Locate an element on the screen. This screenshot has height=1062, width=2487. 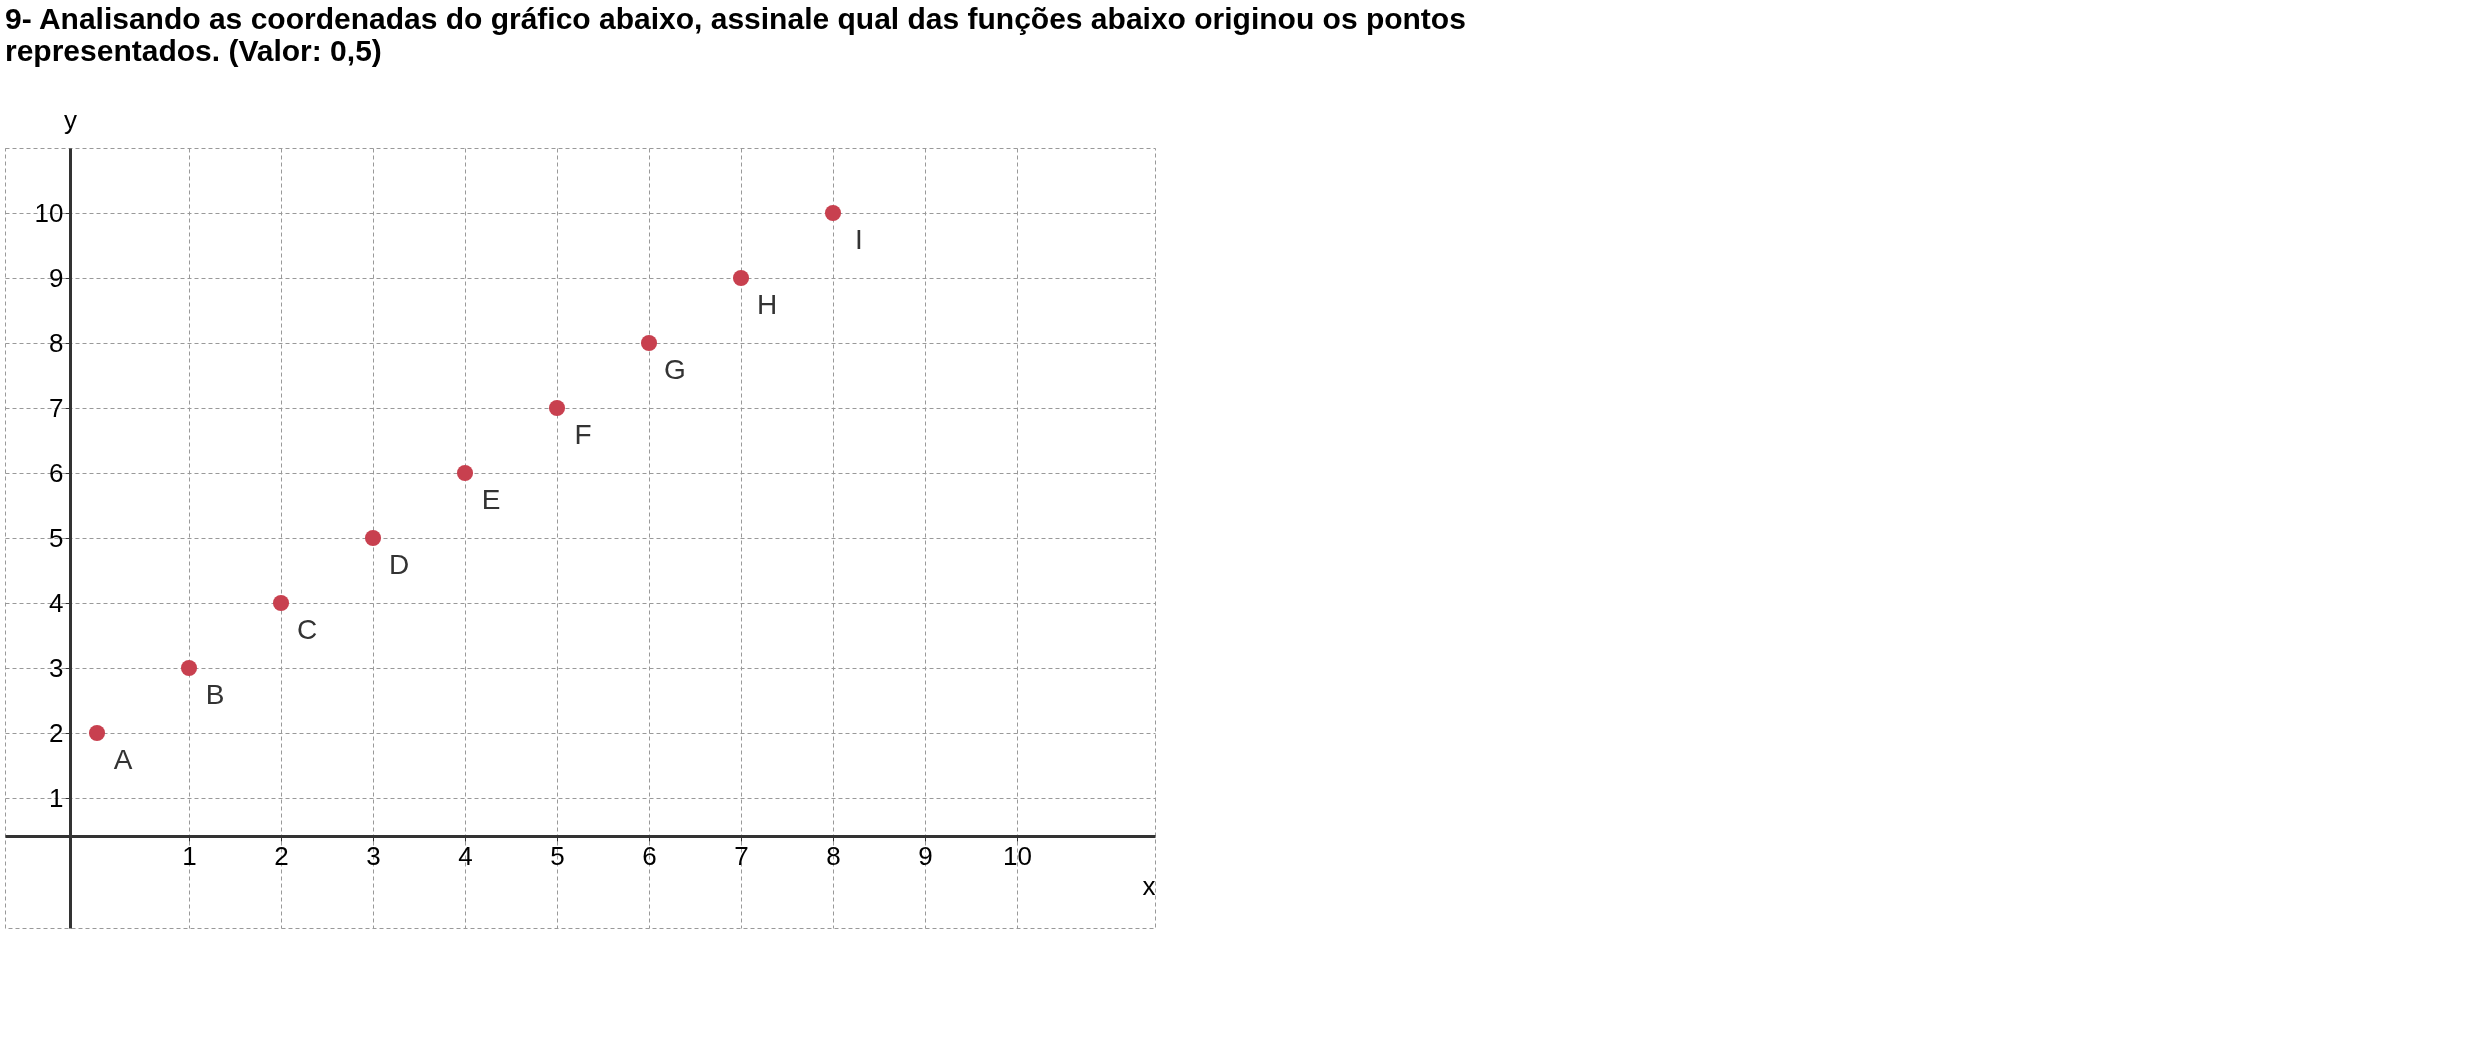
y-tick-label: 1 is located at coordinates (56, 797).